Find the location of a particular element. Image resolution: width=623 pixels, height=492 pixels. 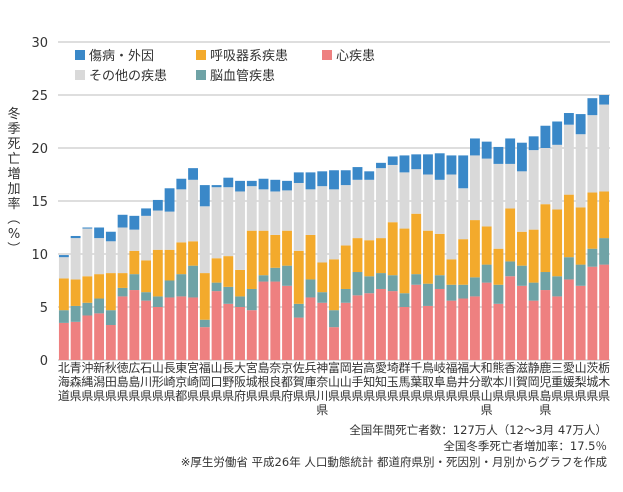

bar-segment-32-傷病・外因 is located at coordinates (439, 166).